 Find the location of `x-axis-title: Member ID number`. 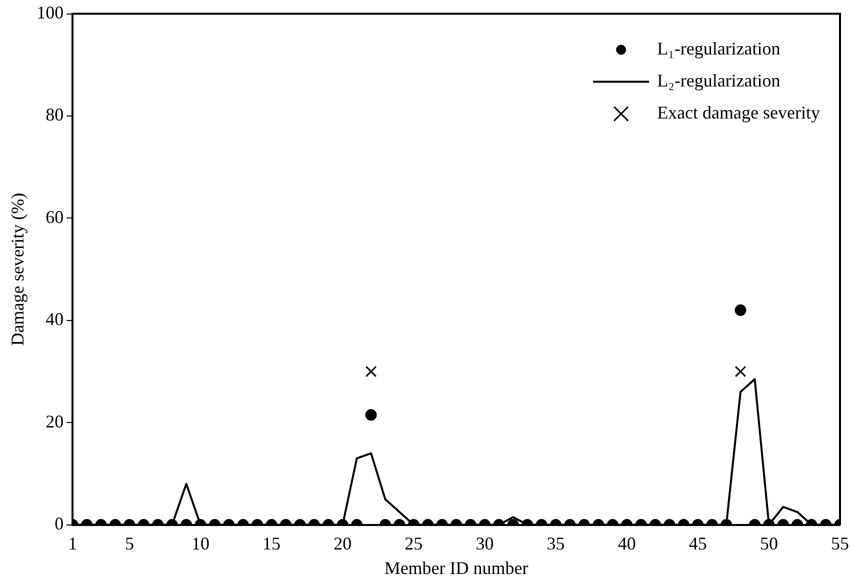

x-axis-title: Member ID number is located at coordinates (456, 568).